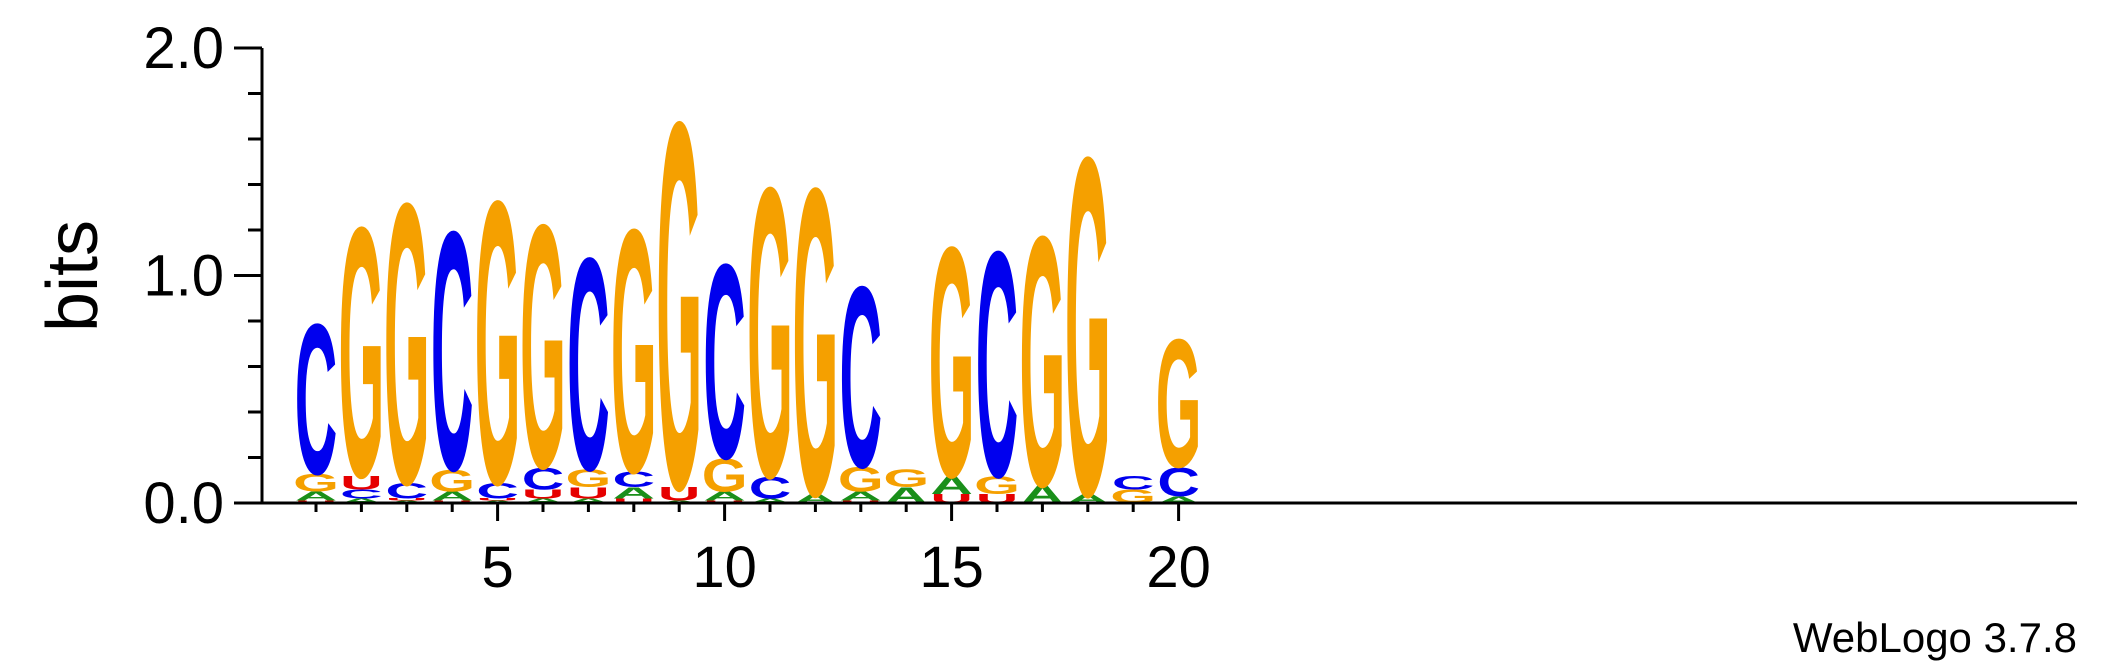  What do you see at coordinates (1178, 567) in the screenshot?
I see `x-tick-label: 20` at bounding box center [1178, 567].